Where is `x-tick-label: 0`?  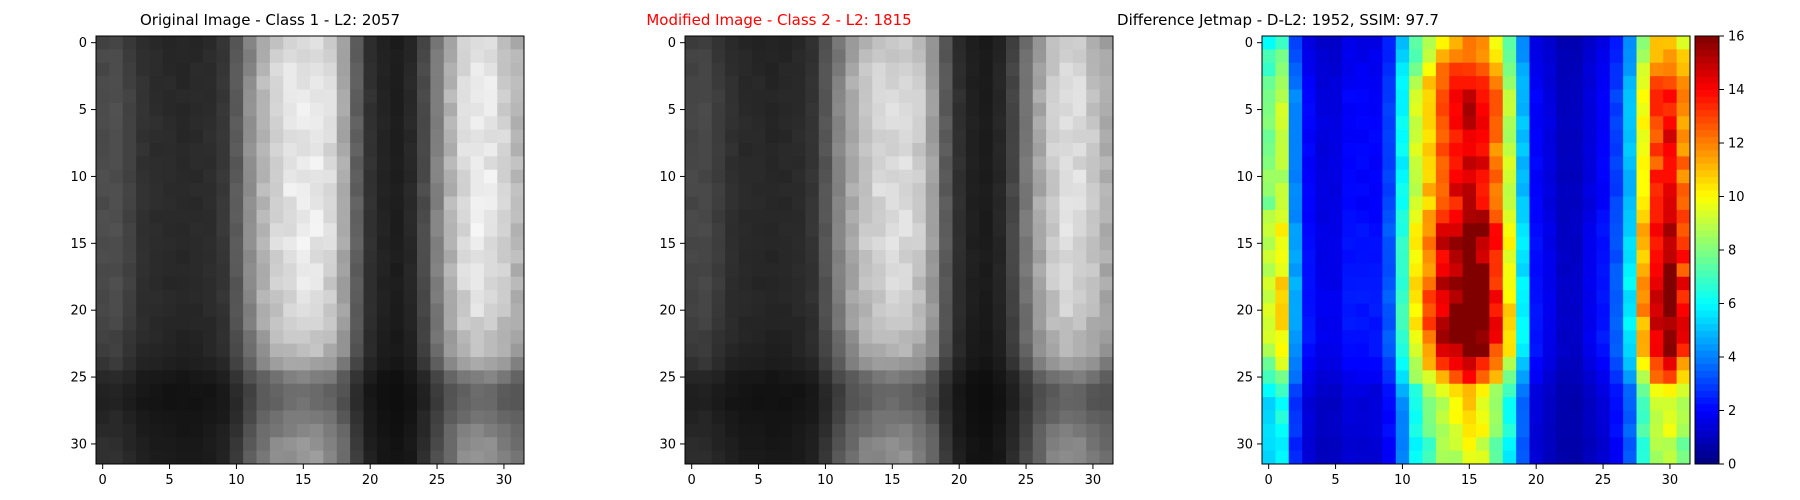 x-tick-label: 0 is located at coordinates (1269, 480).